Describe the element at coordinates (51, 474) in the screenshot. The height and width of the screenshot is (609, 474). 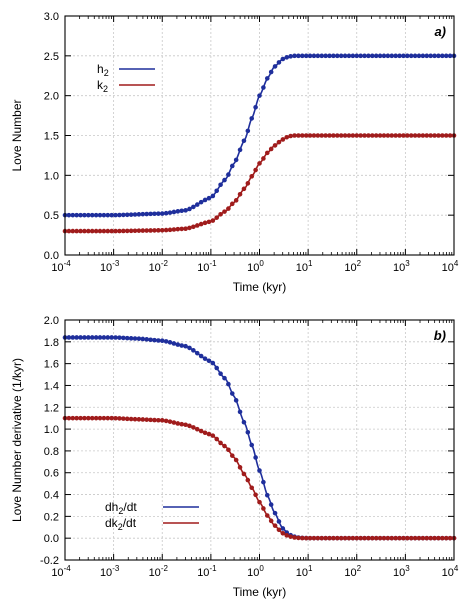
I see `y-tick-label: 0.6` at that location.